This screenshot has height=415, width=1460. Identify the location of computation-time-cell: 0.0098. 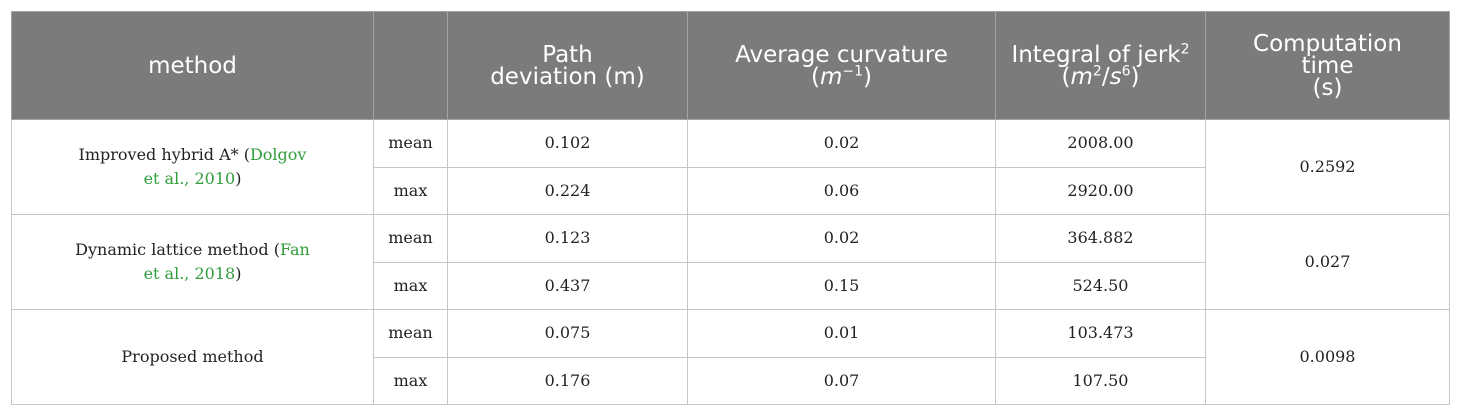
(1327, 357).